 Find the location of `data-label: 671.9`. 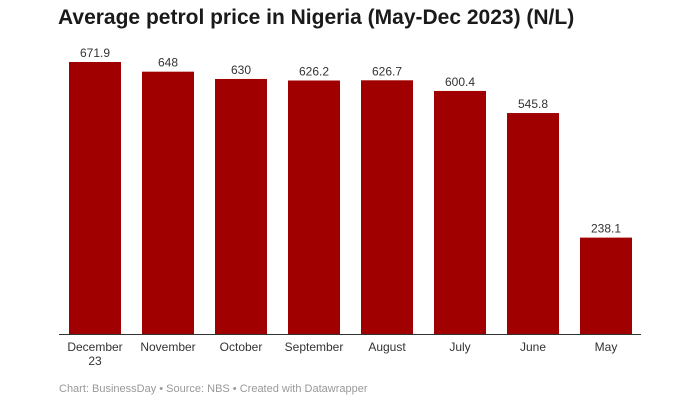

data-label: 671.9 is located at coordinates (95, 53).